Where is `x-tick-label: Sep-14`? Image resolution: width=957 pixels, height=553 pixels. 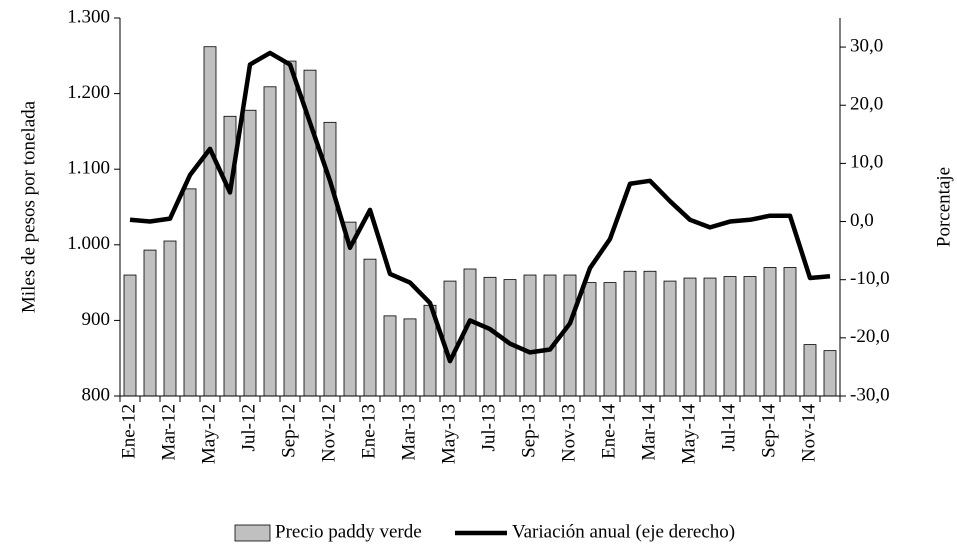
x-tick-label: Sep-14 is located at coordinates (768, 431).